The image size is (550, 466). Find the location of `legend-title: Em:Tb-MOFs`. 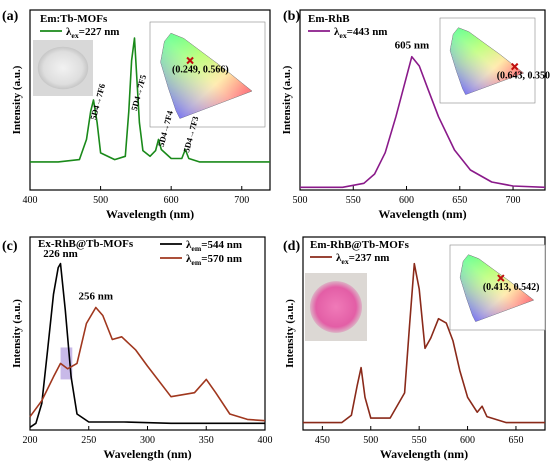

legend-title: Em:Tb-MOFs is located at coordinates (74, 19).